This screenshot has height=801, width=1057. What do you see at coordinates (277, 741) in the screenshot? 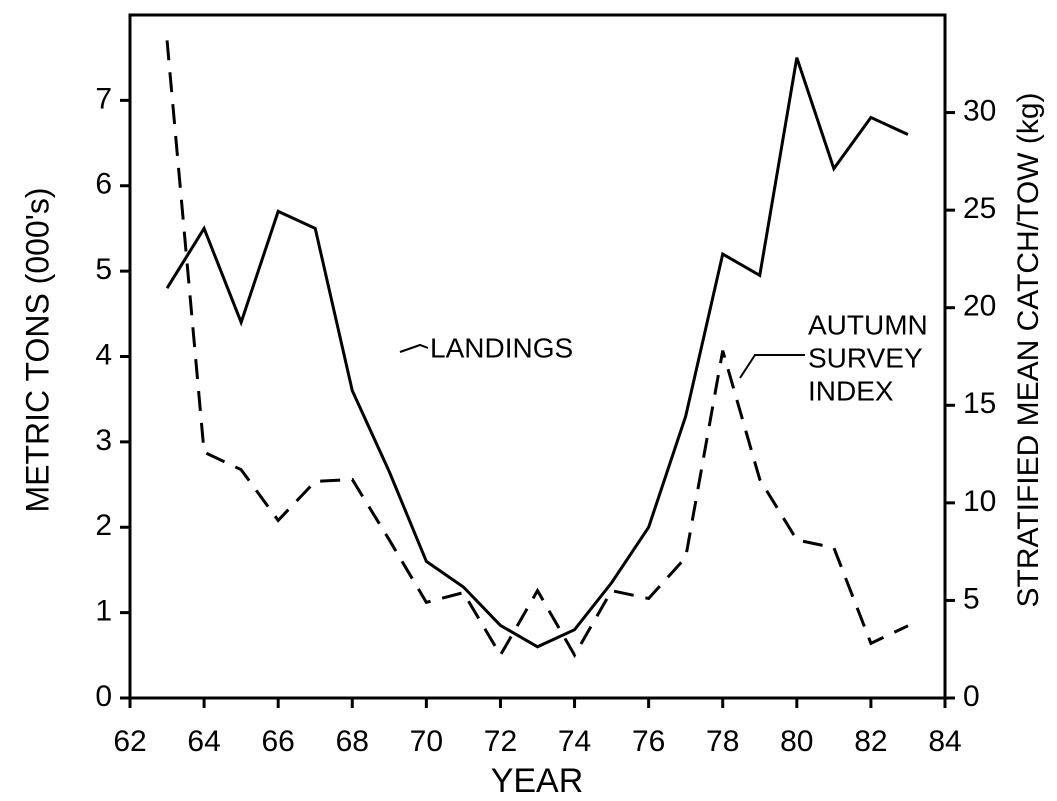
I see `x-tick-label: 66` at bounding box center [277, 741].